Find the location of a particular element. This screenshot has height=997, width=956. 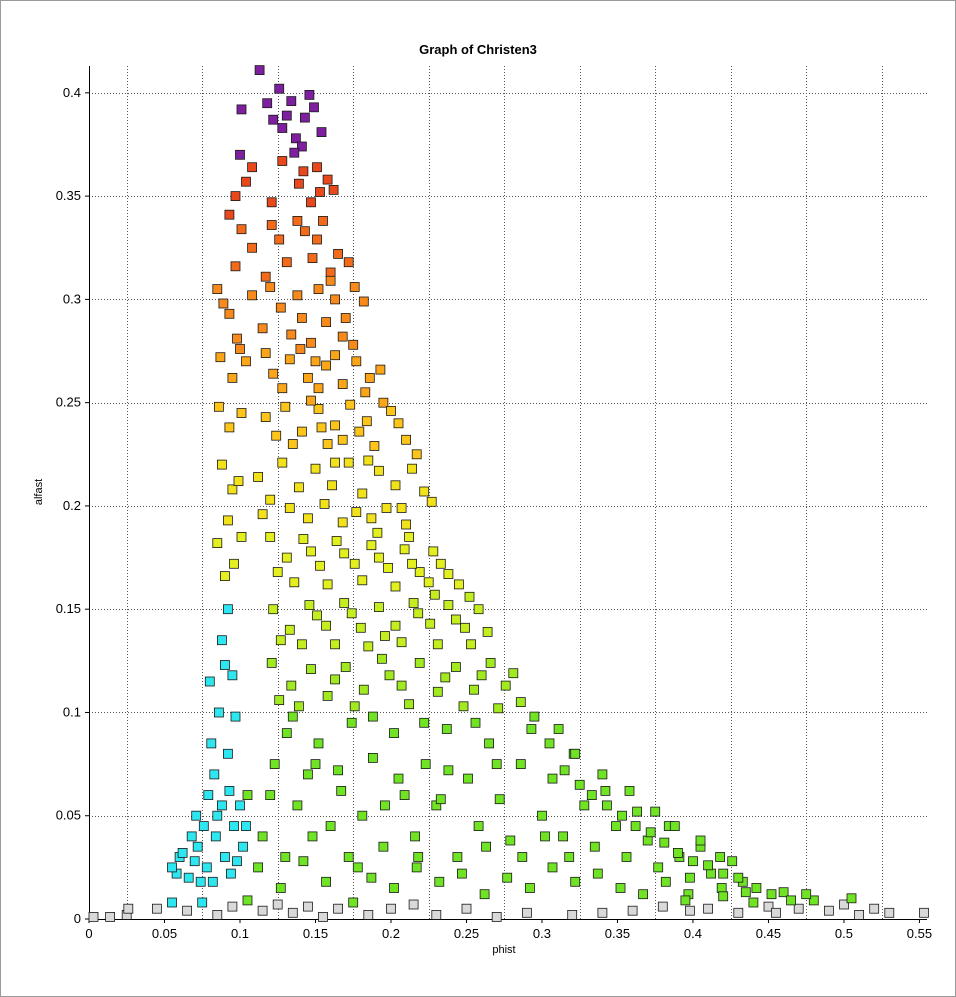

y-tick-label: 0.15 is located at coordinates (68, 608).